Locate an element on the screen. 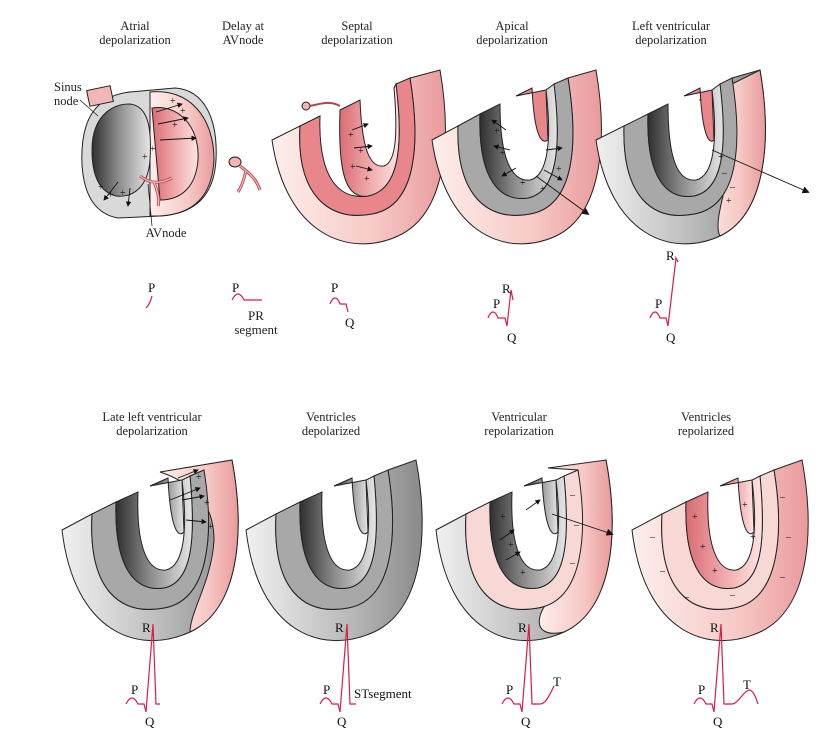 Image resolution: width=820 pixels, height=741 pixels. st-segment-label: STsegment is located at coordinates (383, 693).